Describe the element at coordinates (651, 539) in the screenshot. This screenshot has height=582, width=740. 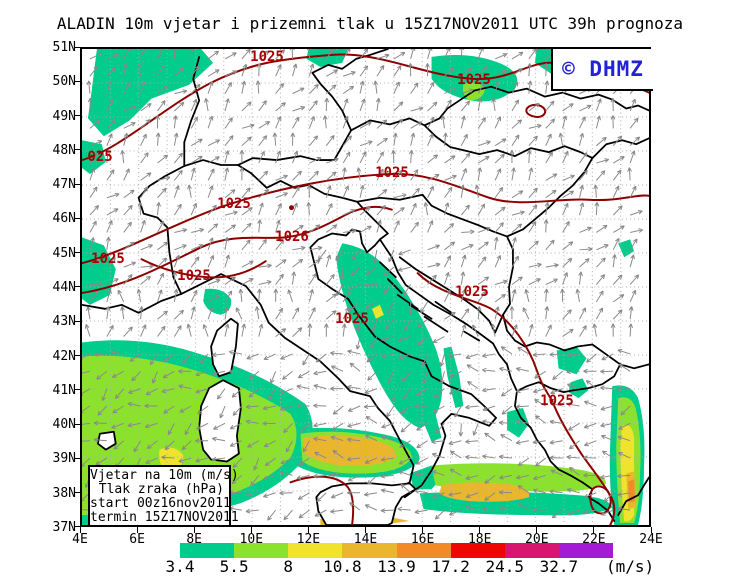
I see `lon-tick-label: 24E` at that location.